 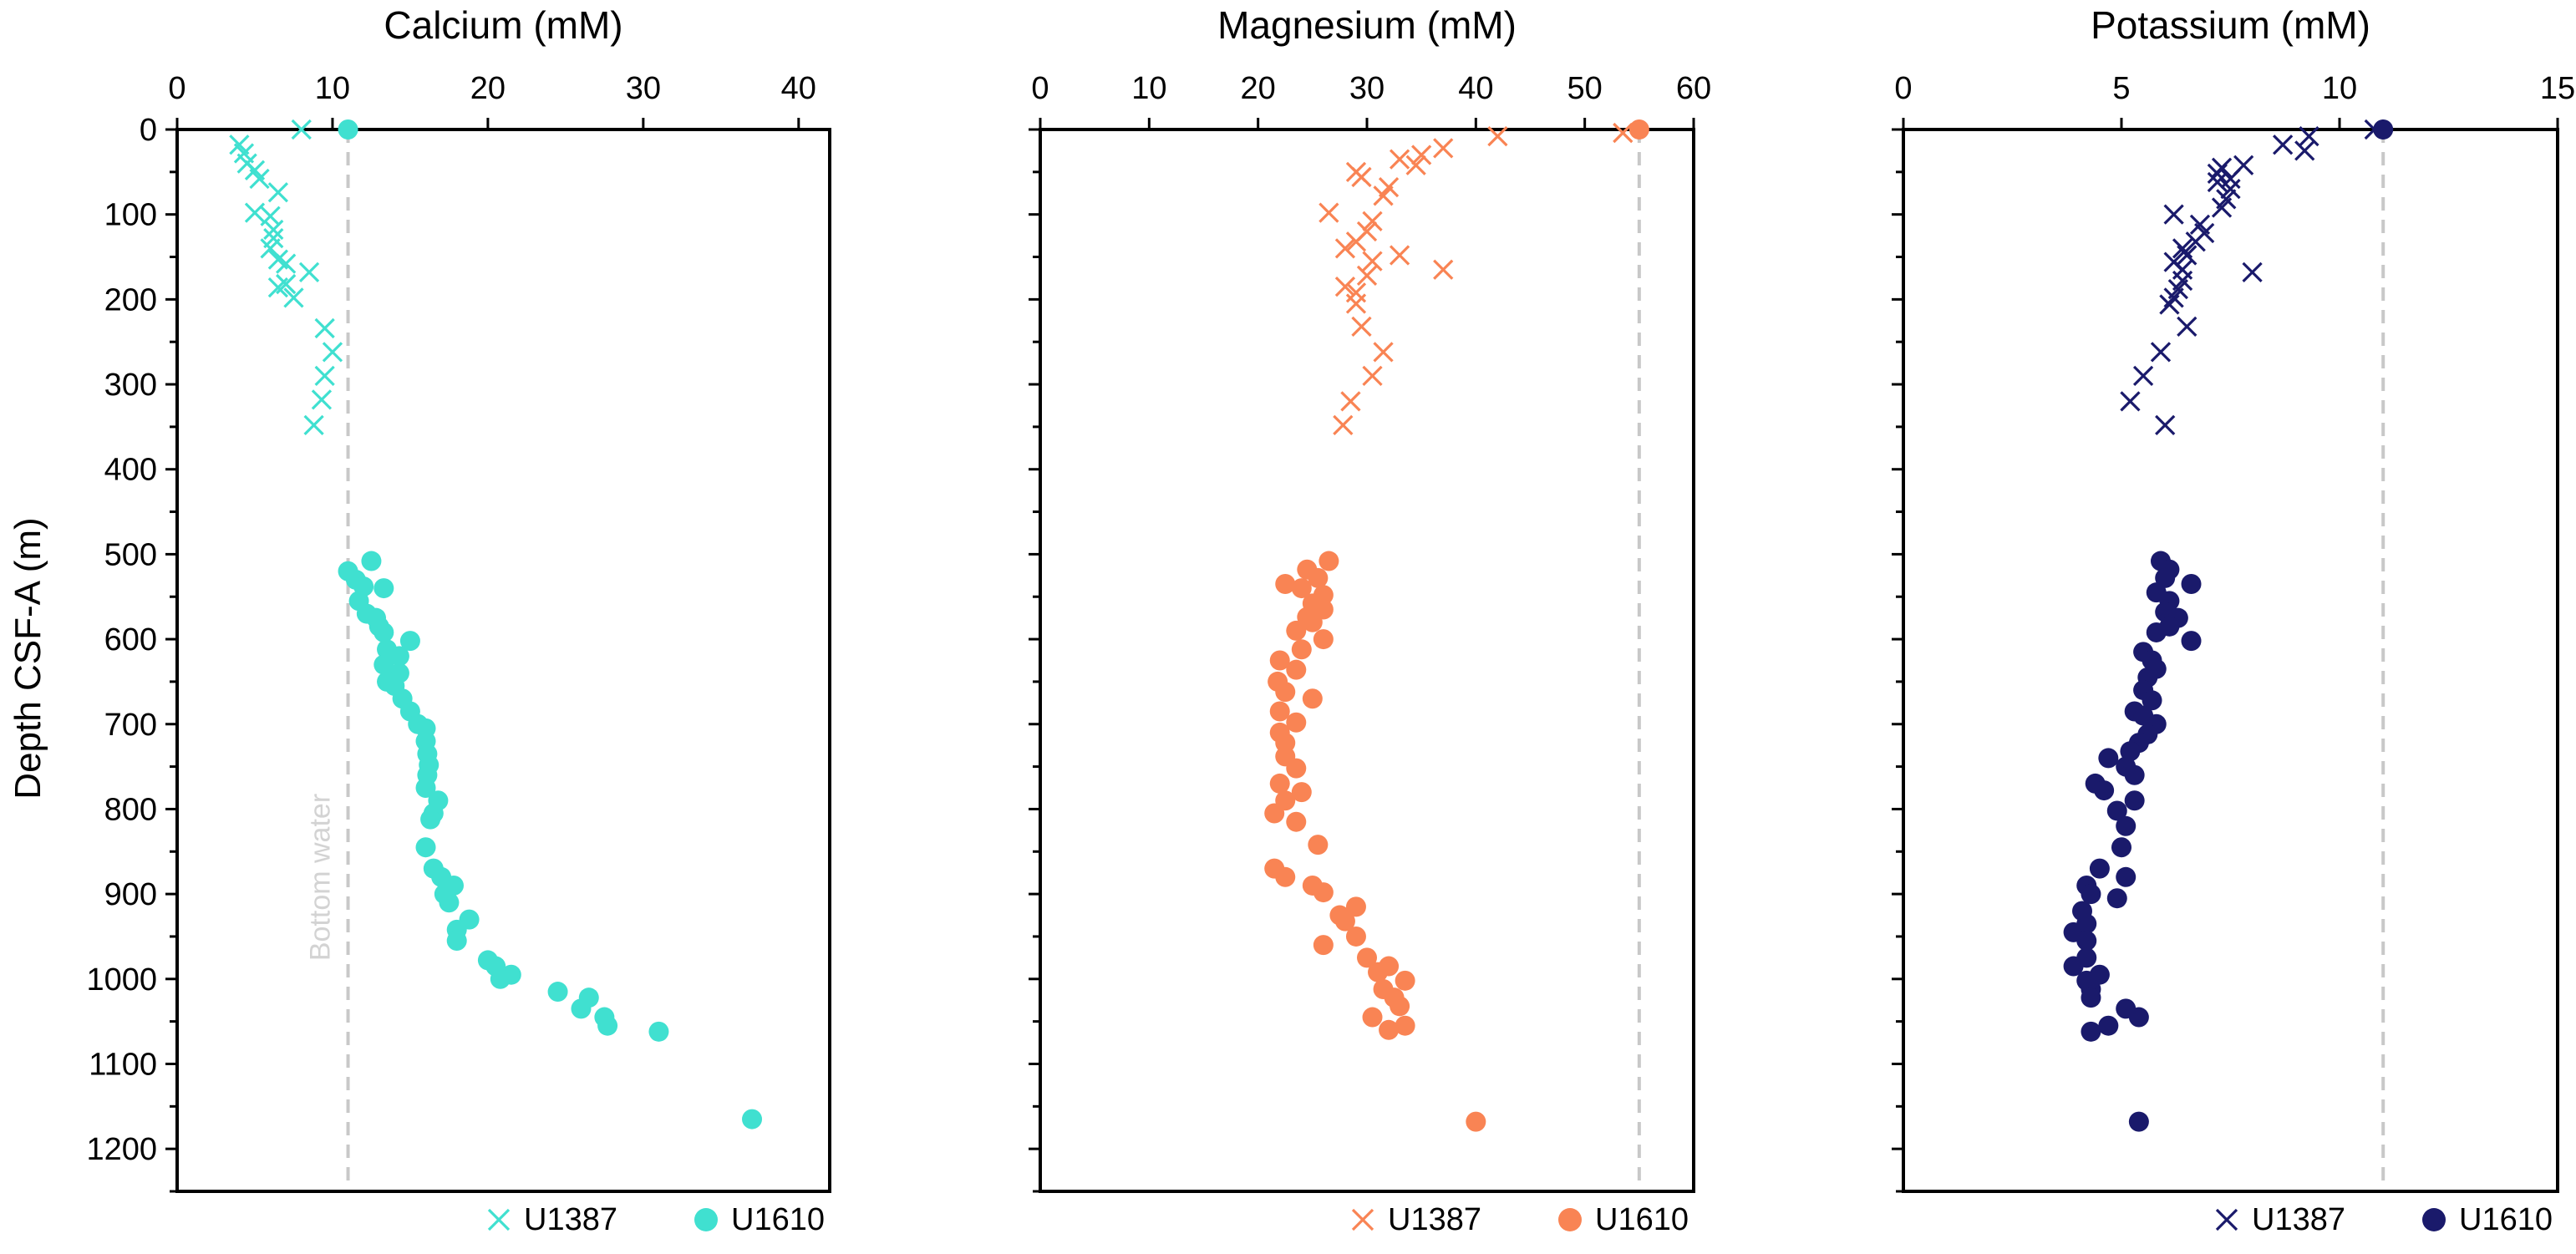 I want to click on y-tick-label: 300, so click(x=130, y=385).